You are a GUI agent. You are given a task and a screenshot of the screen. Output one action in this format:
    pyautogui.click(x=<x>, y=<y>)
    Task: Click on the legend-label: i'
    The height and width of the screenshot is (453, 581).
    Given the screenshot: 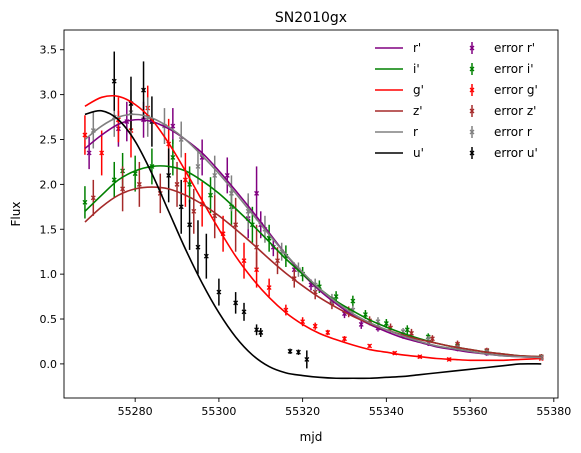 What is the action you would take?
    pyautogui.click(x=416, y=69)
    